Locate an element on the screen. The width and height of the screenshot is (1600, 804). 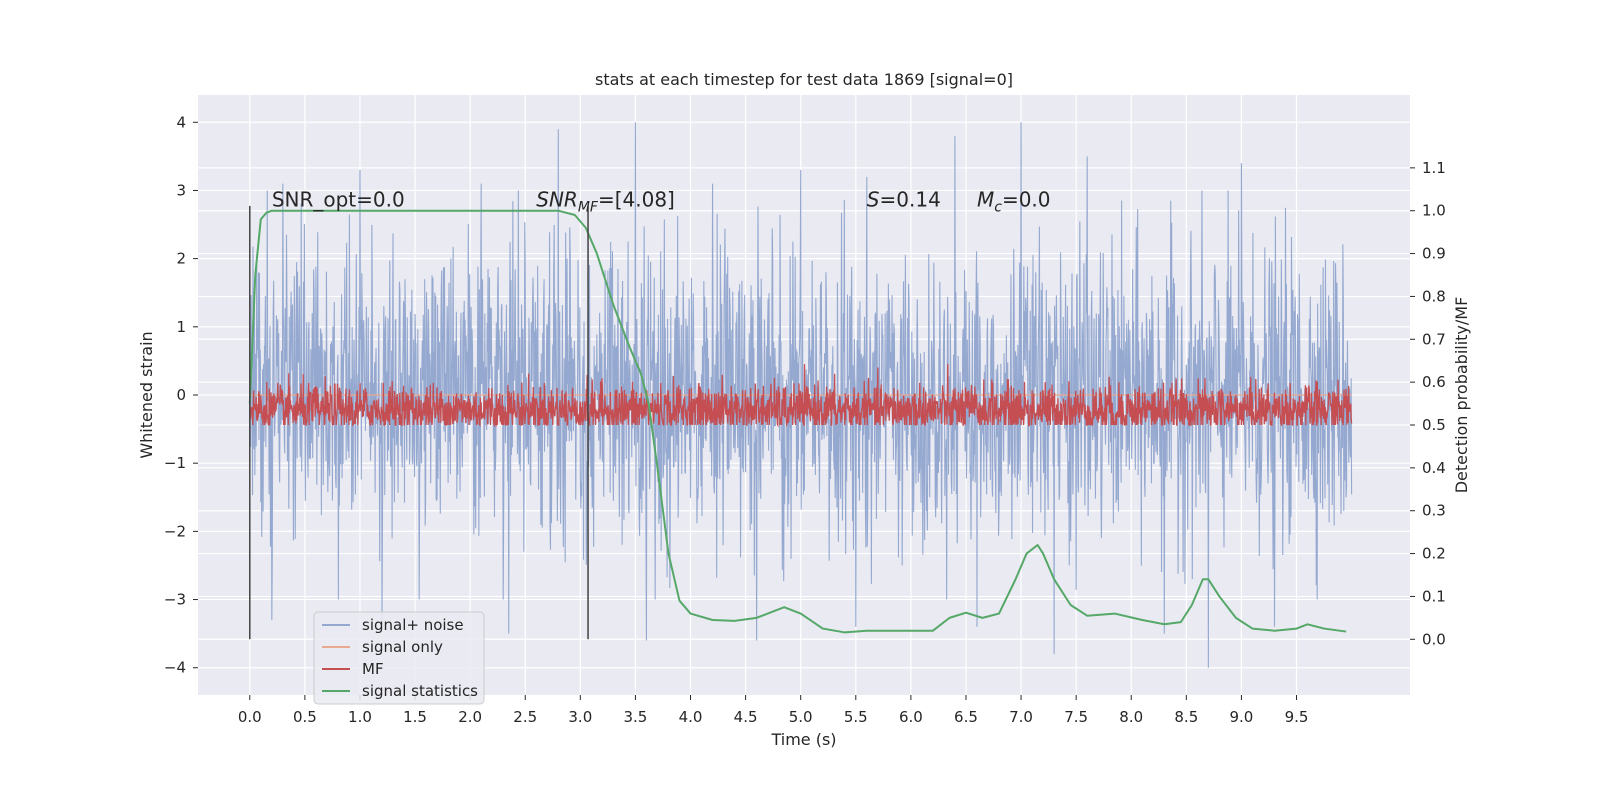
y-tick-label: 3 is located at coordinates (181, 190).